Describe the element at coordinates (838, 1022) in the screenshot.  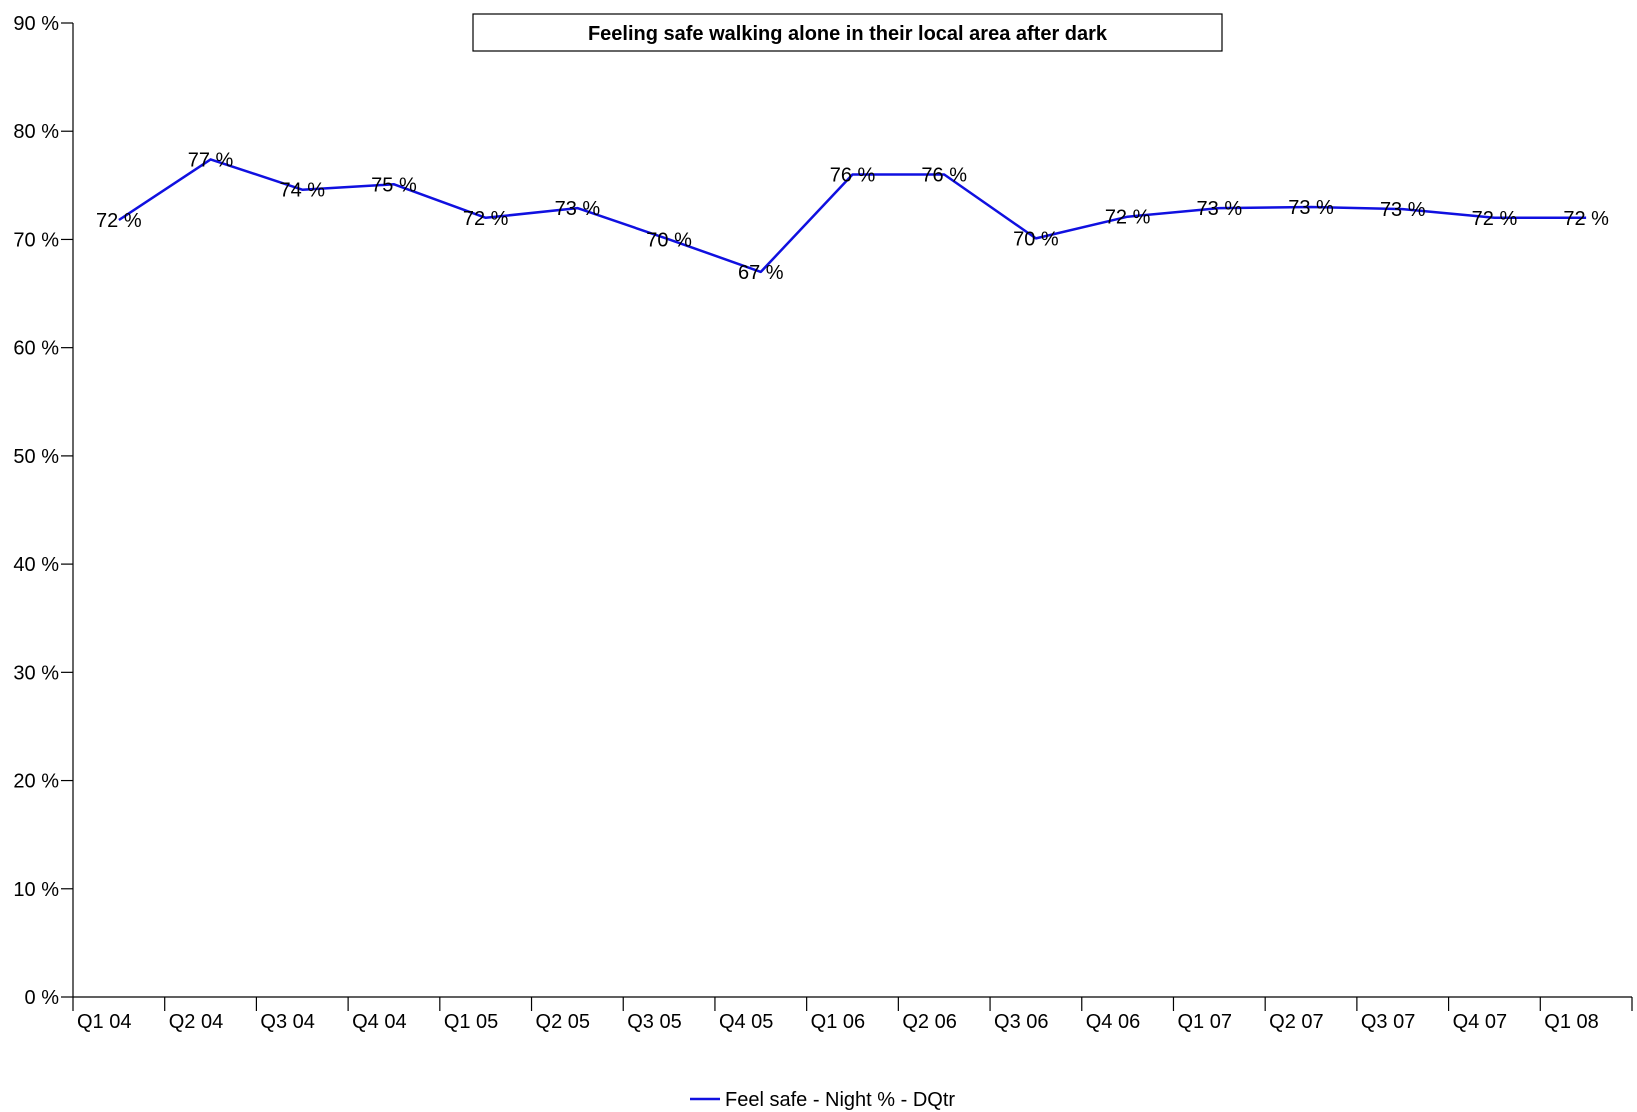
I see `x-tick-label: Q1 06` at that location.